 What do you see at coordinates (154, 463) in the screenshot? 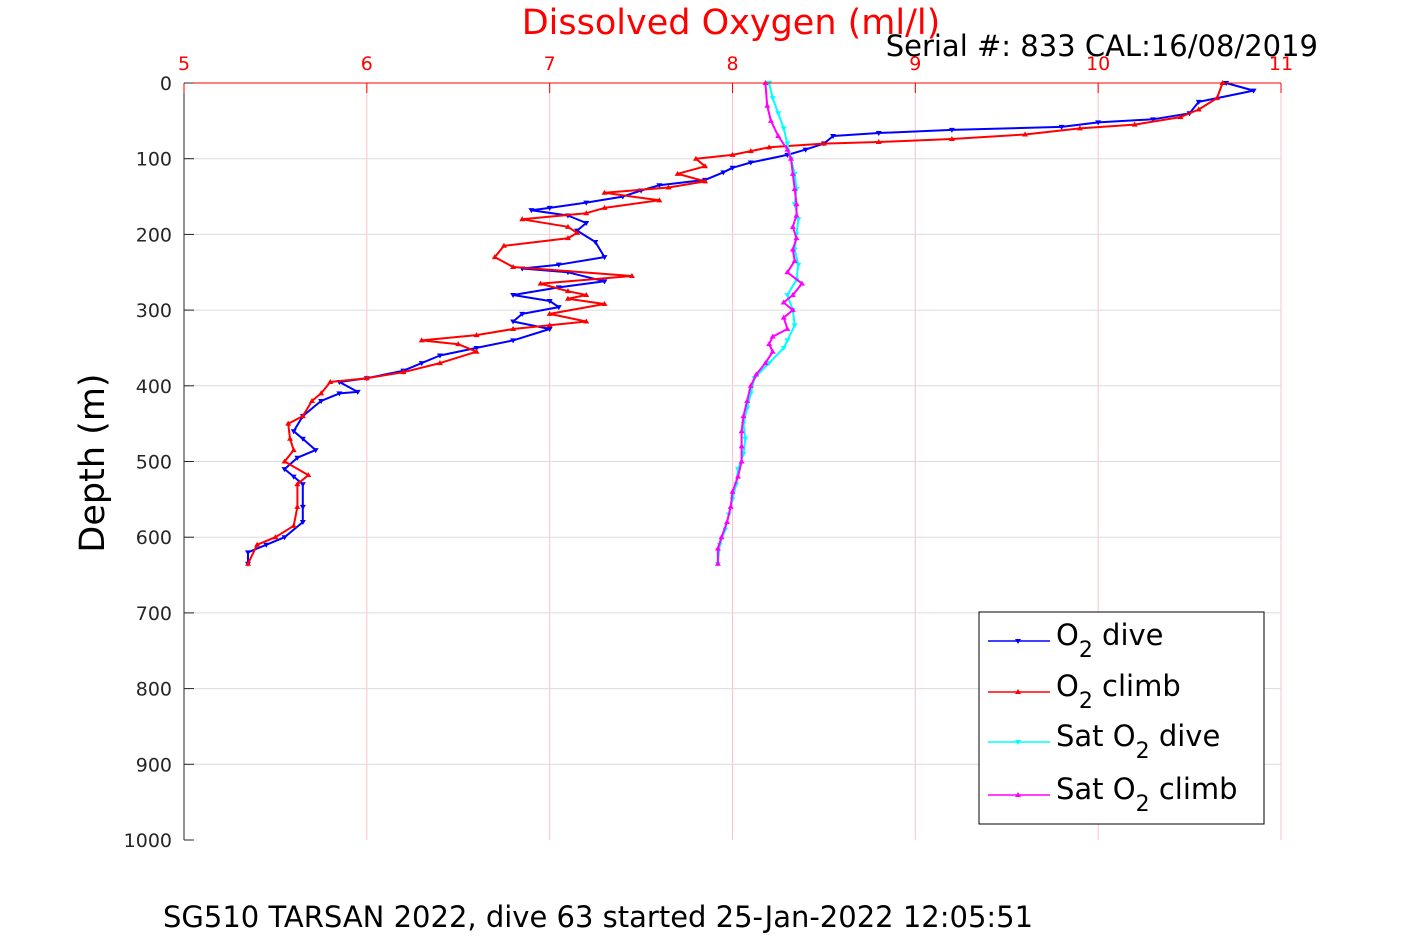
I see `y-tick-label: 500` at bounding box center [154, 463].